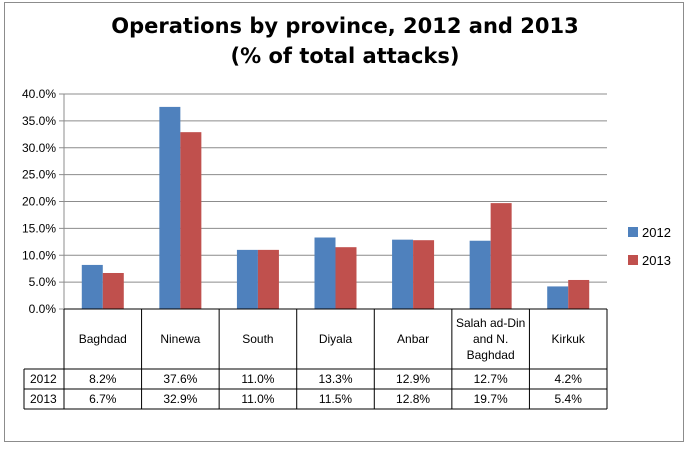 The height and width of the screenshot is (449, 690). Describe the element at coordinates (39, 175) in the screenshot. I see `y-tick-label: 25.0%` at that location.